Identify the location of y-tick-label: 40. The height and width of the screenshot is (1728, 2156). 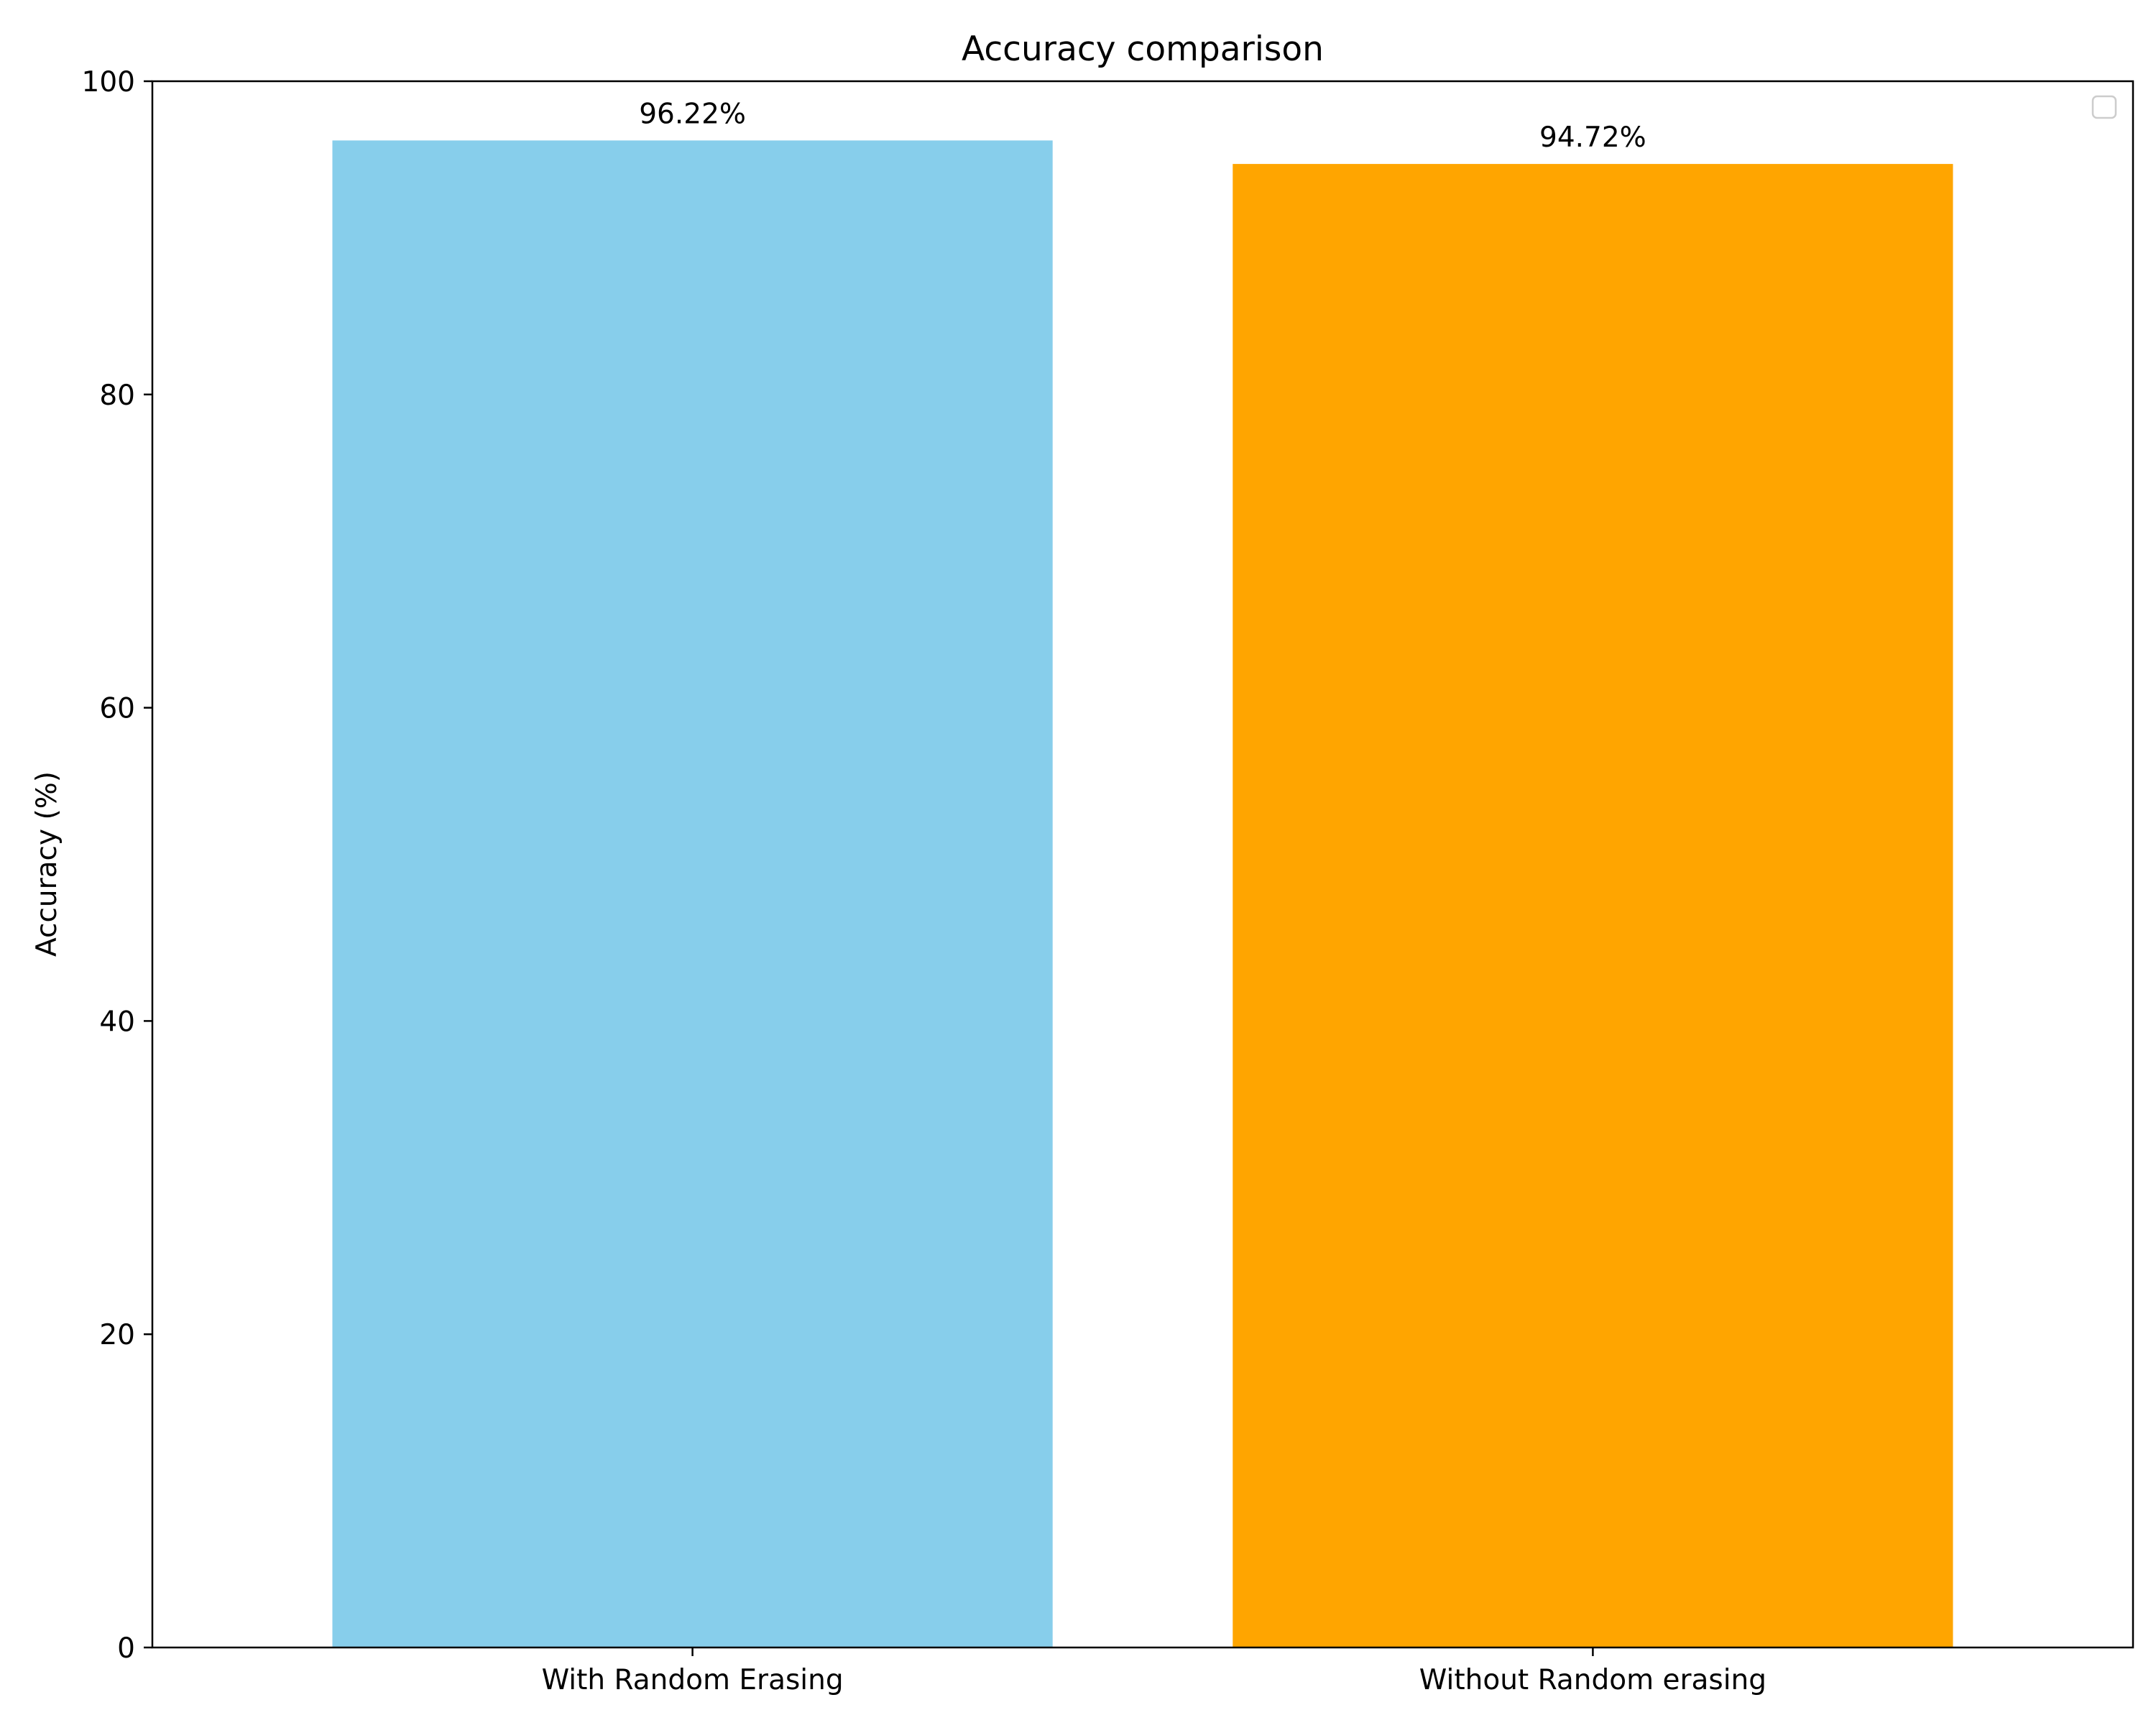
(117, 1022).